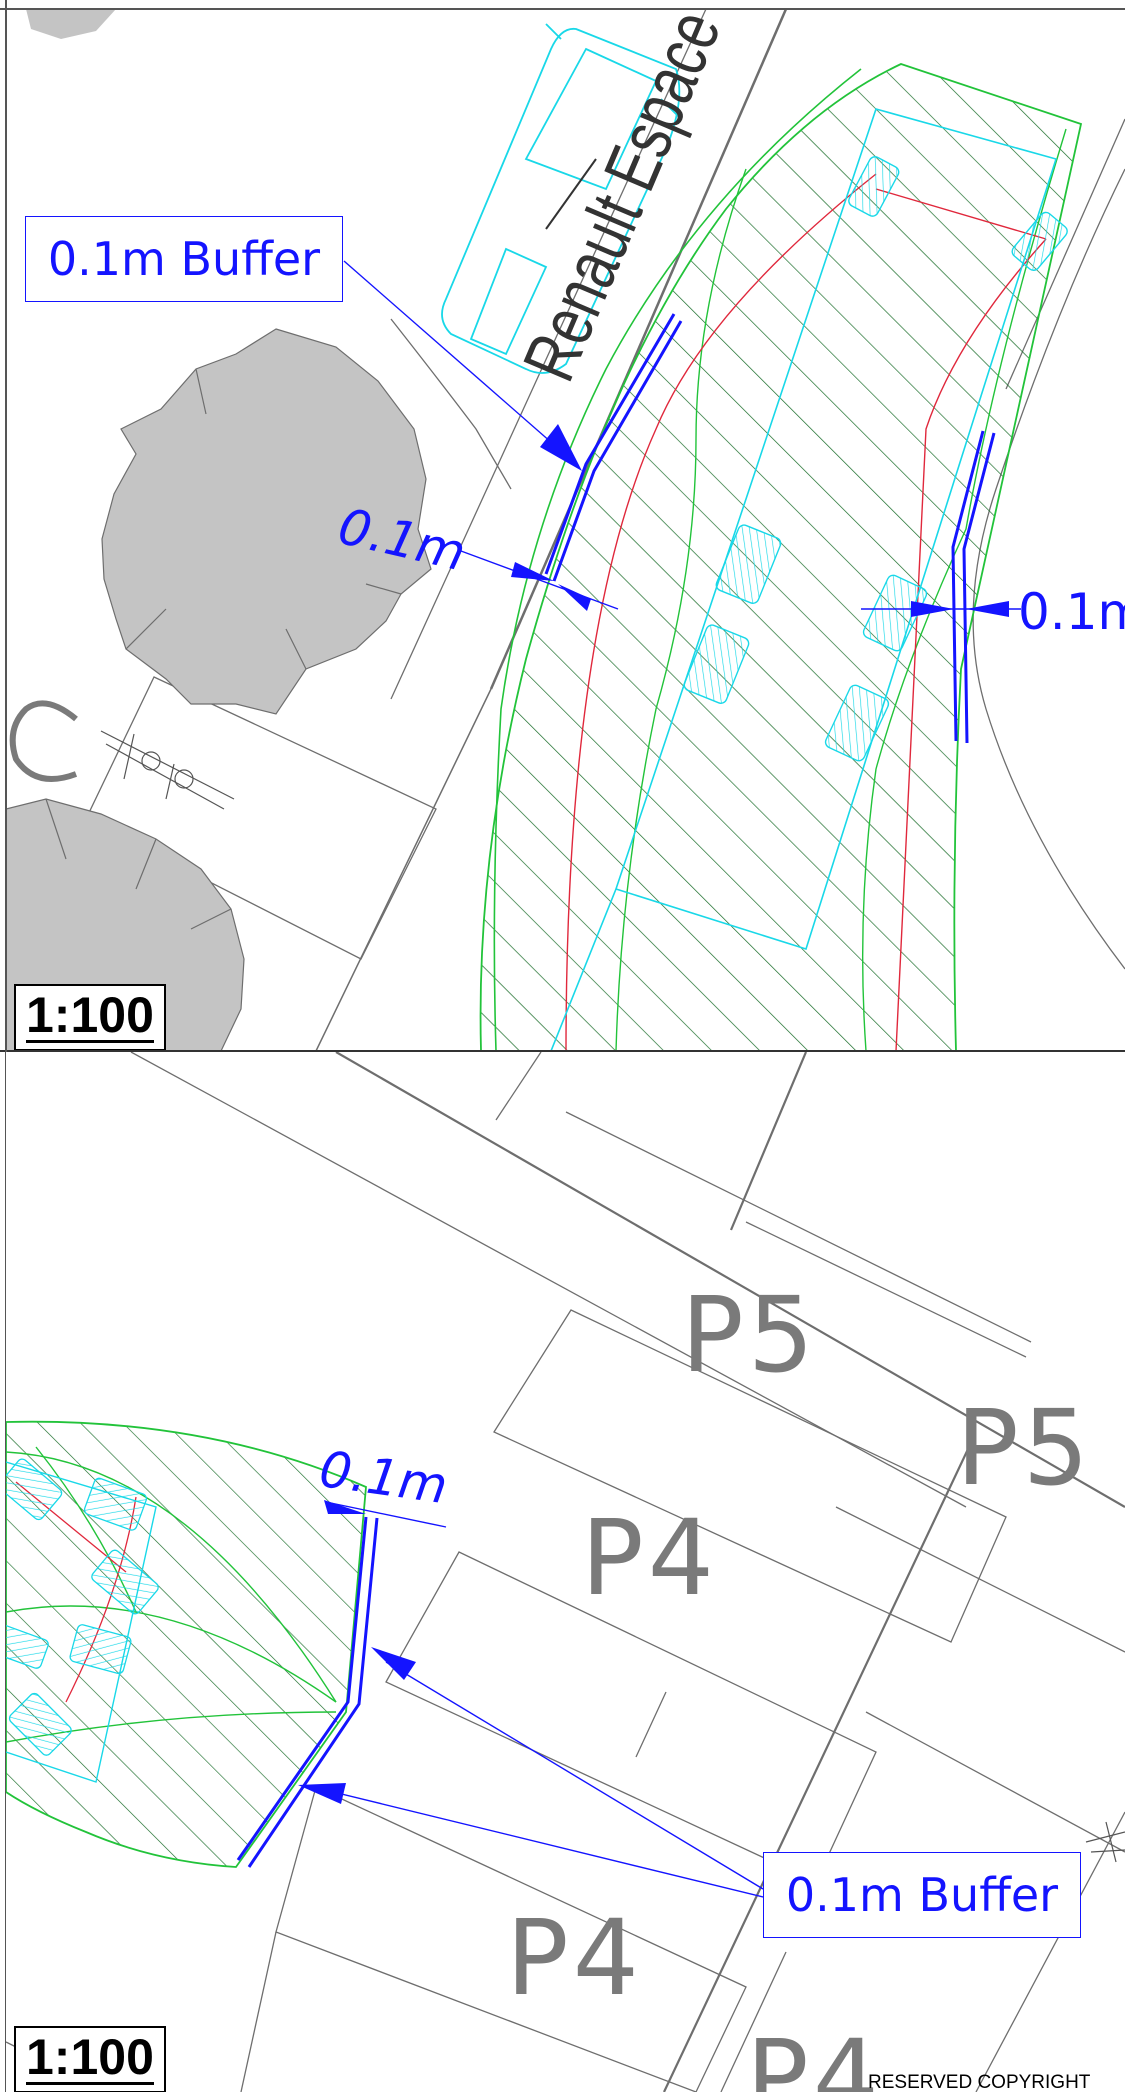 This screenshot has width=1125, height=2092. What do you see at coordinates (1024, 1448) in the screenshot?
I see `bay-label-p5-right: P5` at bounding box center [1024, 1448].